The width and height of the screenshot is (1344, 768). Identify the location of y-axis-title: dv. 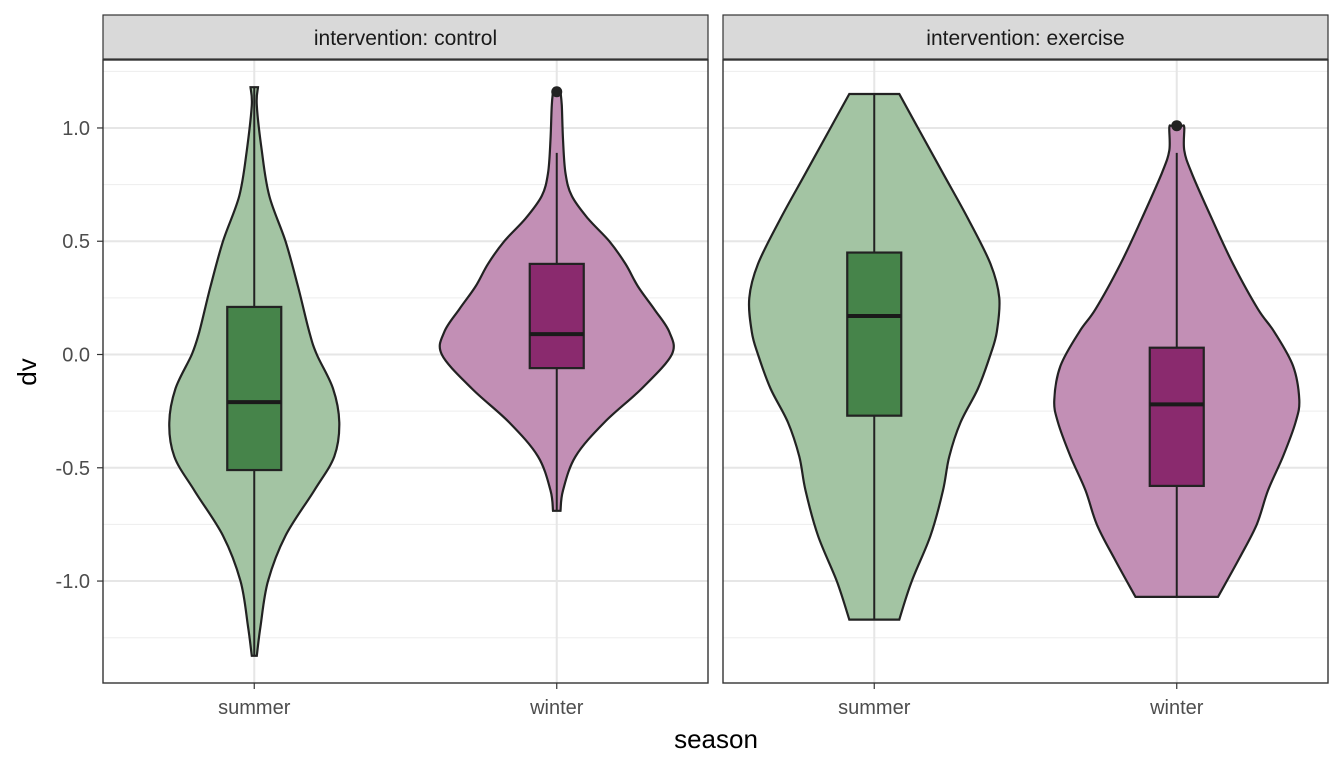
(27, 371).